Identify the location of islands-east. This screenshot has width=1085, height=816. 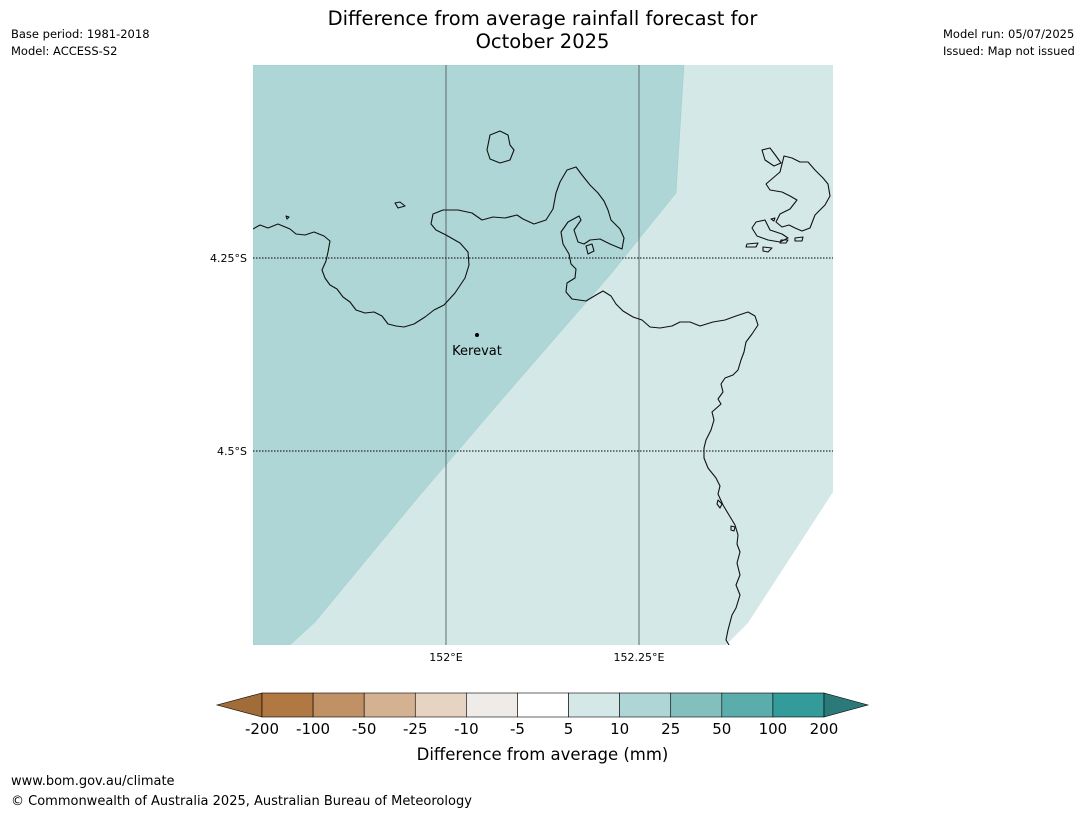
(771, 157).